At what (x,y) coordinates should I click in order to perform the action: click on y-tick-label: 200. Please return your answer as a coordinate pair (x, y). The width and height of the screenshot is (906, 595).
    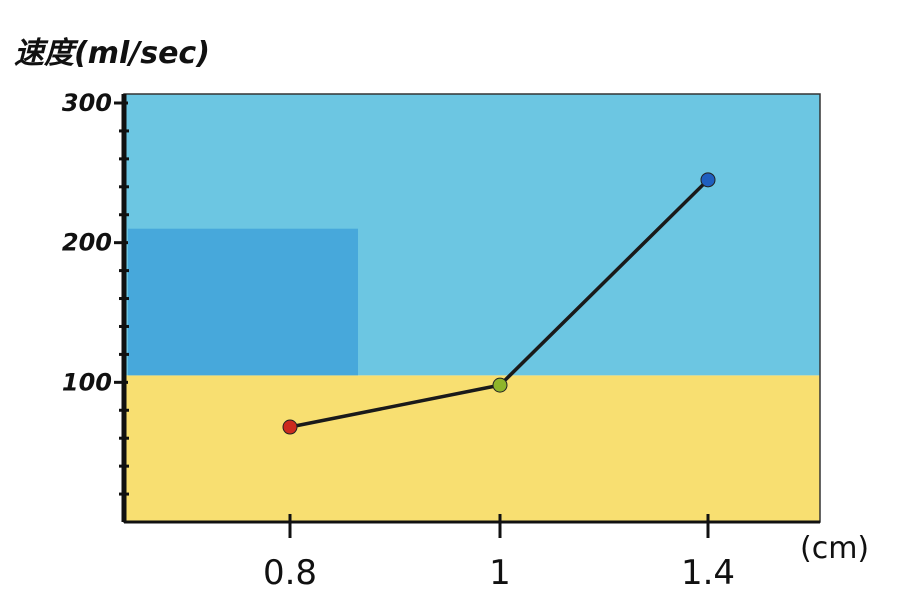
    Looking at the image, I should click on (87, 243).